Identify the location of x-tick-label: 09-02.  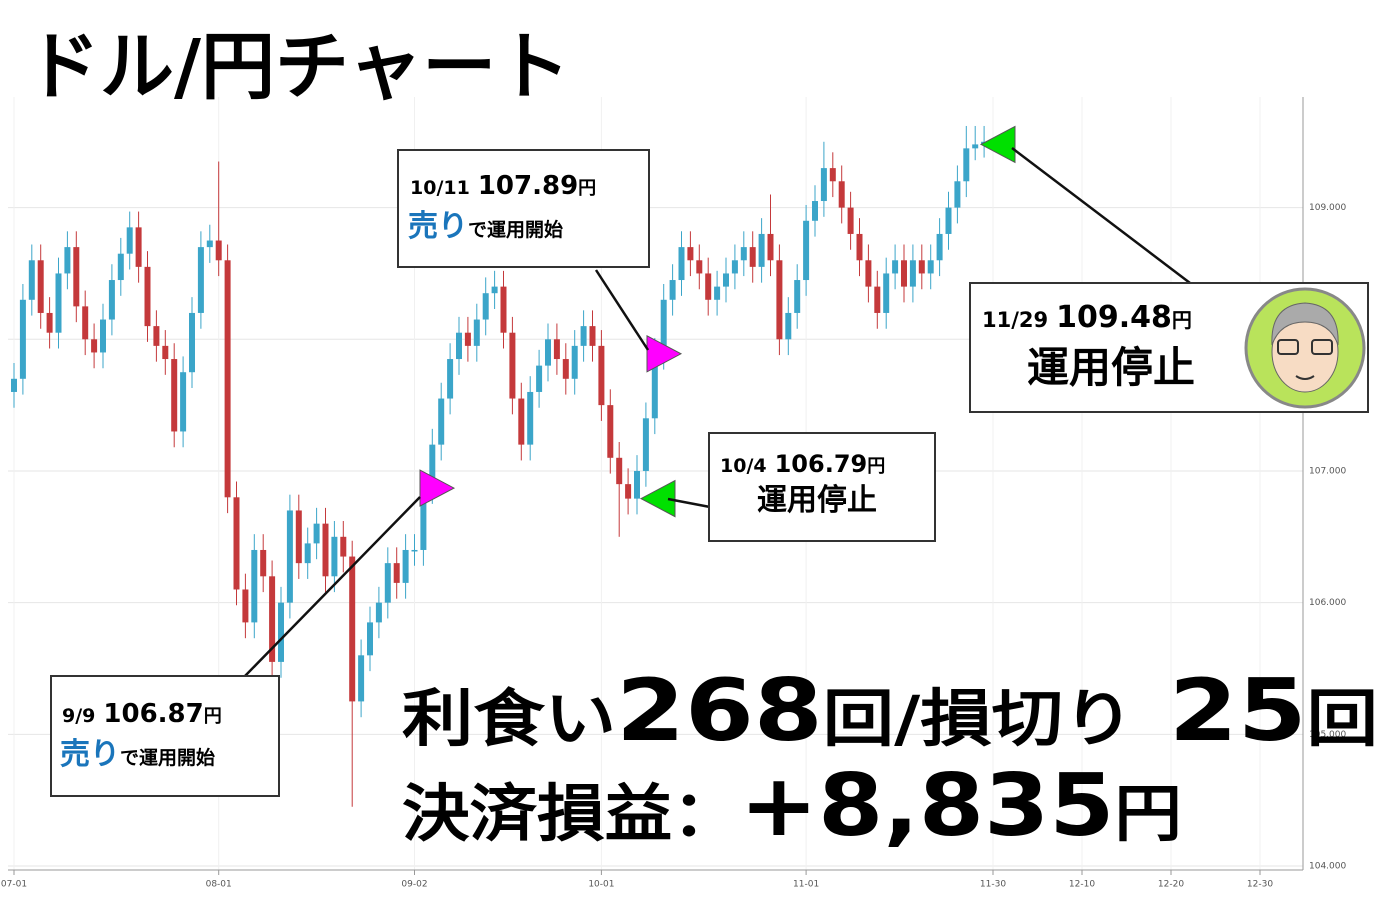
(414, 885).